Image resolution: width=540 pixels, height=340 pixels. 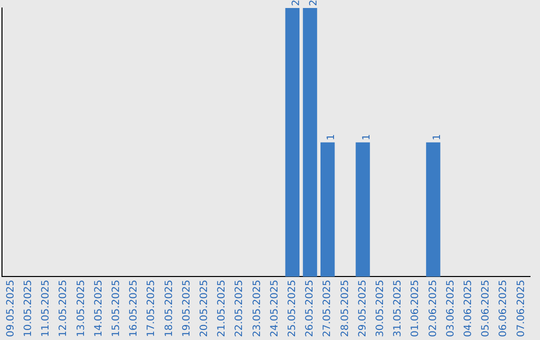 I want to click on x-tick-label: 02.06.2025, so click(x=433, y=309).